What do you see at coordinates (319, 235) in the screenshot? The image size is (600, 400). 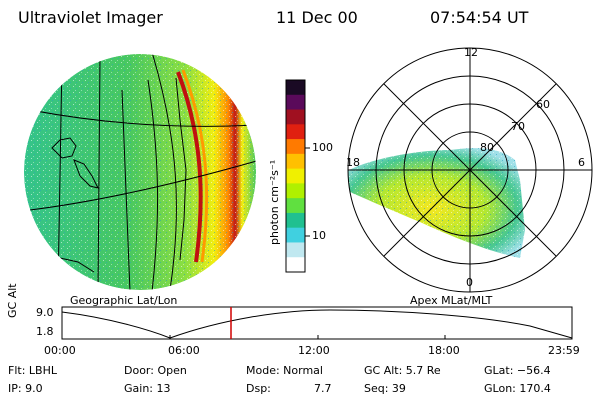 I see `colorbar-tick-10: 10` at bounding box center [319, 235].